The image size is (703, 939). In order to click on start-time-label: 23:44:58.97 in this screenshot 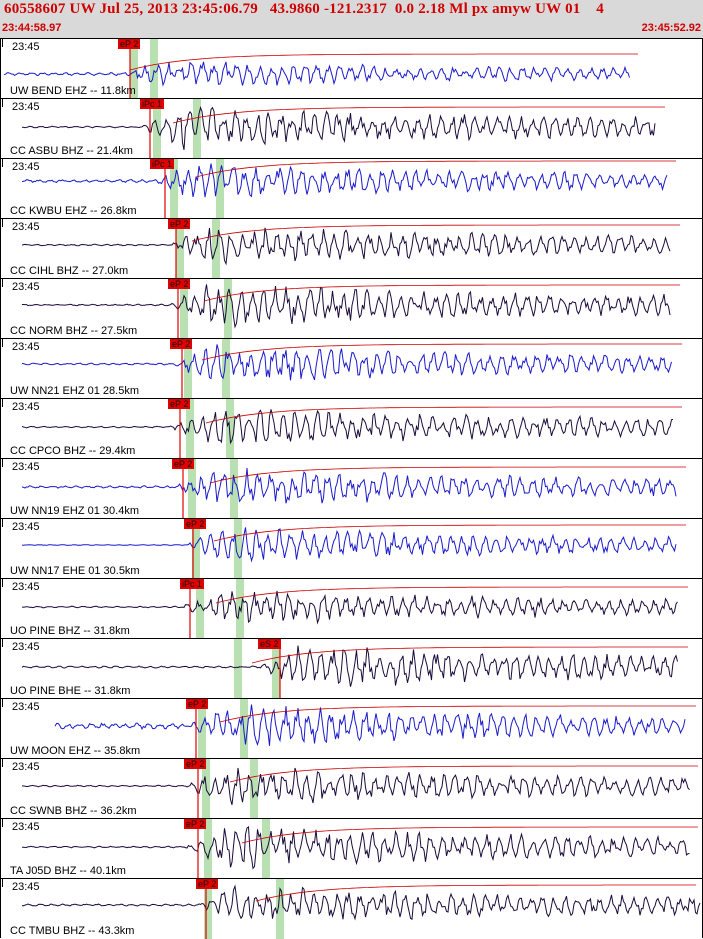, I will do `click(32, 28)`.